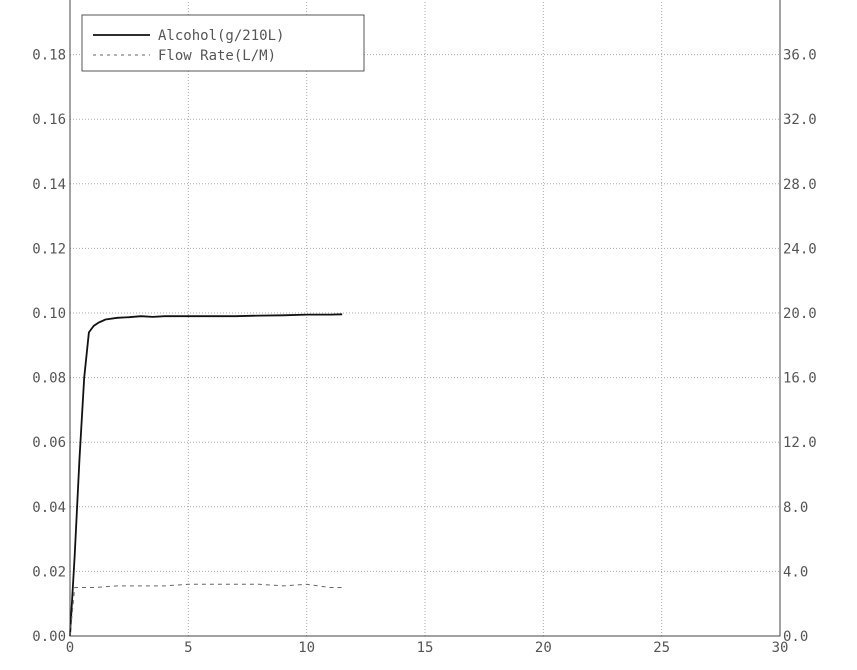 This screenshot has height=670, width=857. I want to click on x-tick-label: 5, so click(188, 648).